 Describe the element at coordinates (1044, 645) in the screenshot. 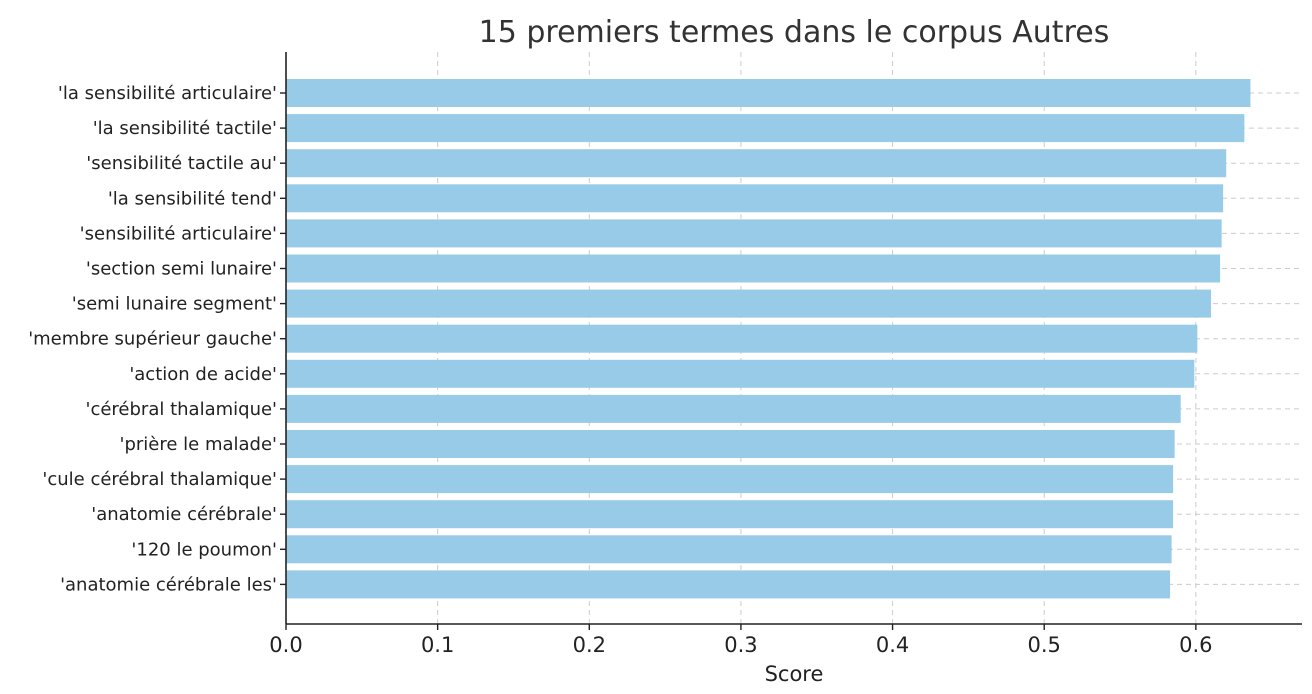

I see `x-tick-label: 0.5` at that location.